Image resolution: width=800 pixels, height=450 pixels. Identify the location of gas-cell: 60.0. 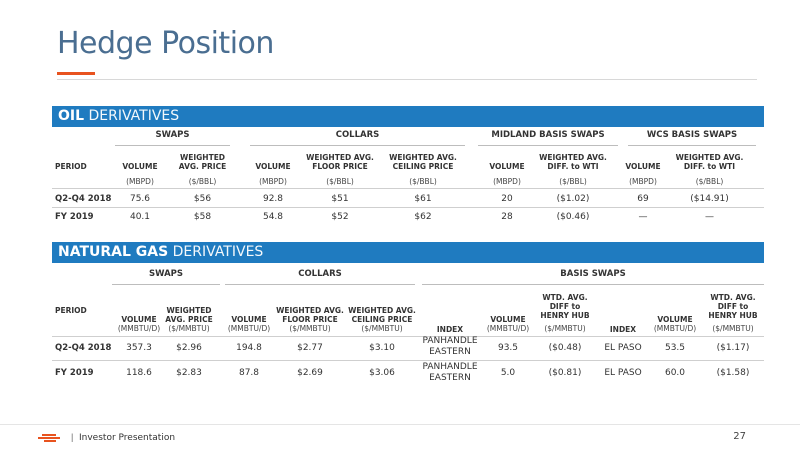
(675, 373).